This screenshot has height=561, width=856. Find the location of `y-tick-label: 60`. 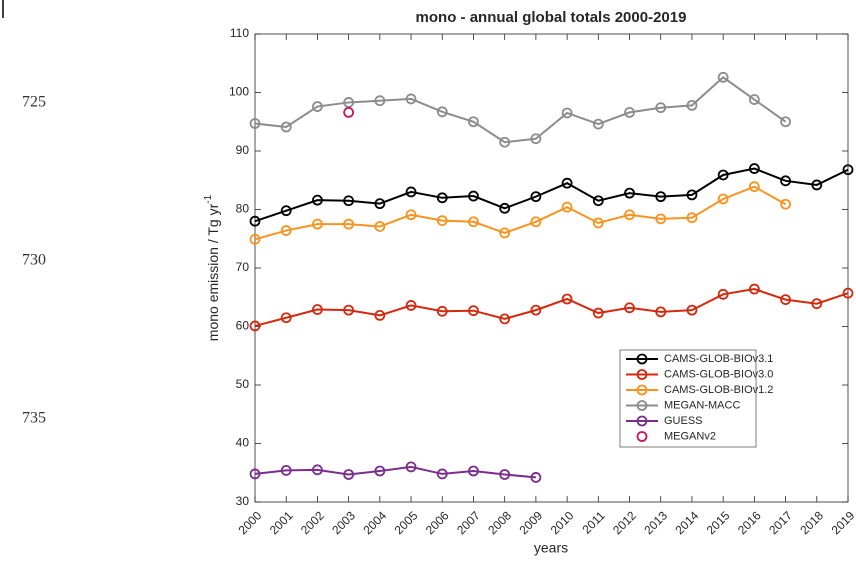

y-tick-label: 60 is located at coordinates (243, 326).